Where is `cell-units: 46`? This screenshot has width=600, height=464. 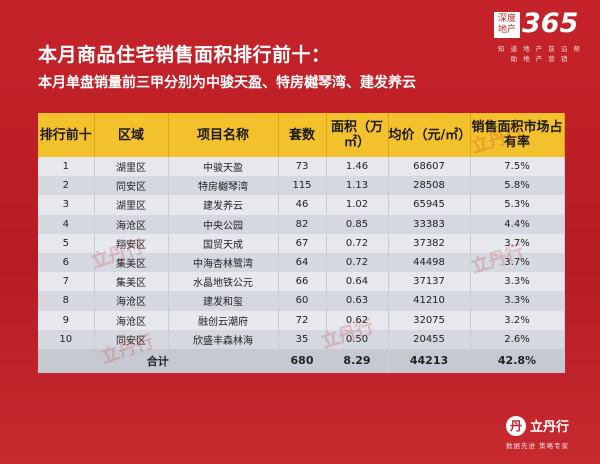 cell-units: 46 is located at coordinates (302, 205).